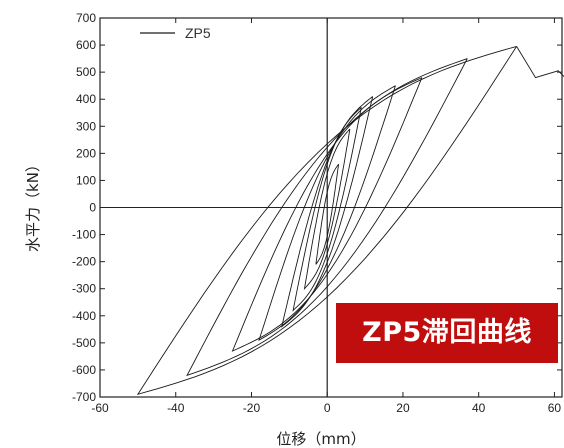 This screenshot has height=448, width=564. Describe the element at coordinates (92, 208) in the screenshot. I see `y-tick-label: 0` at that location.